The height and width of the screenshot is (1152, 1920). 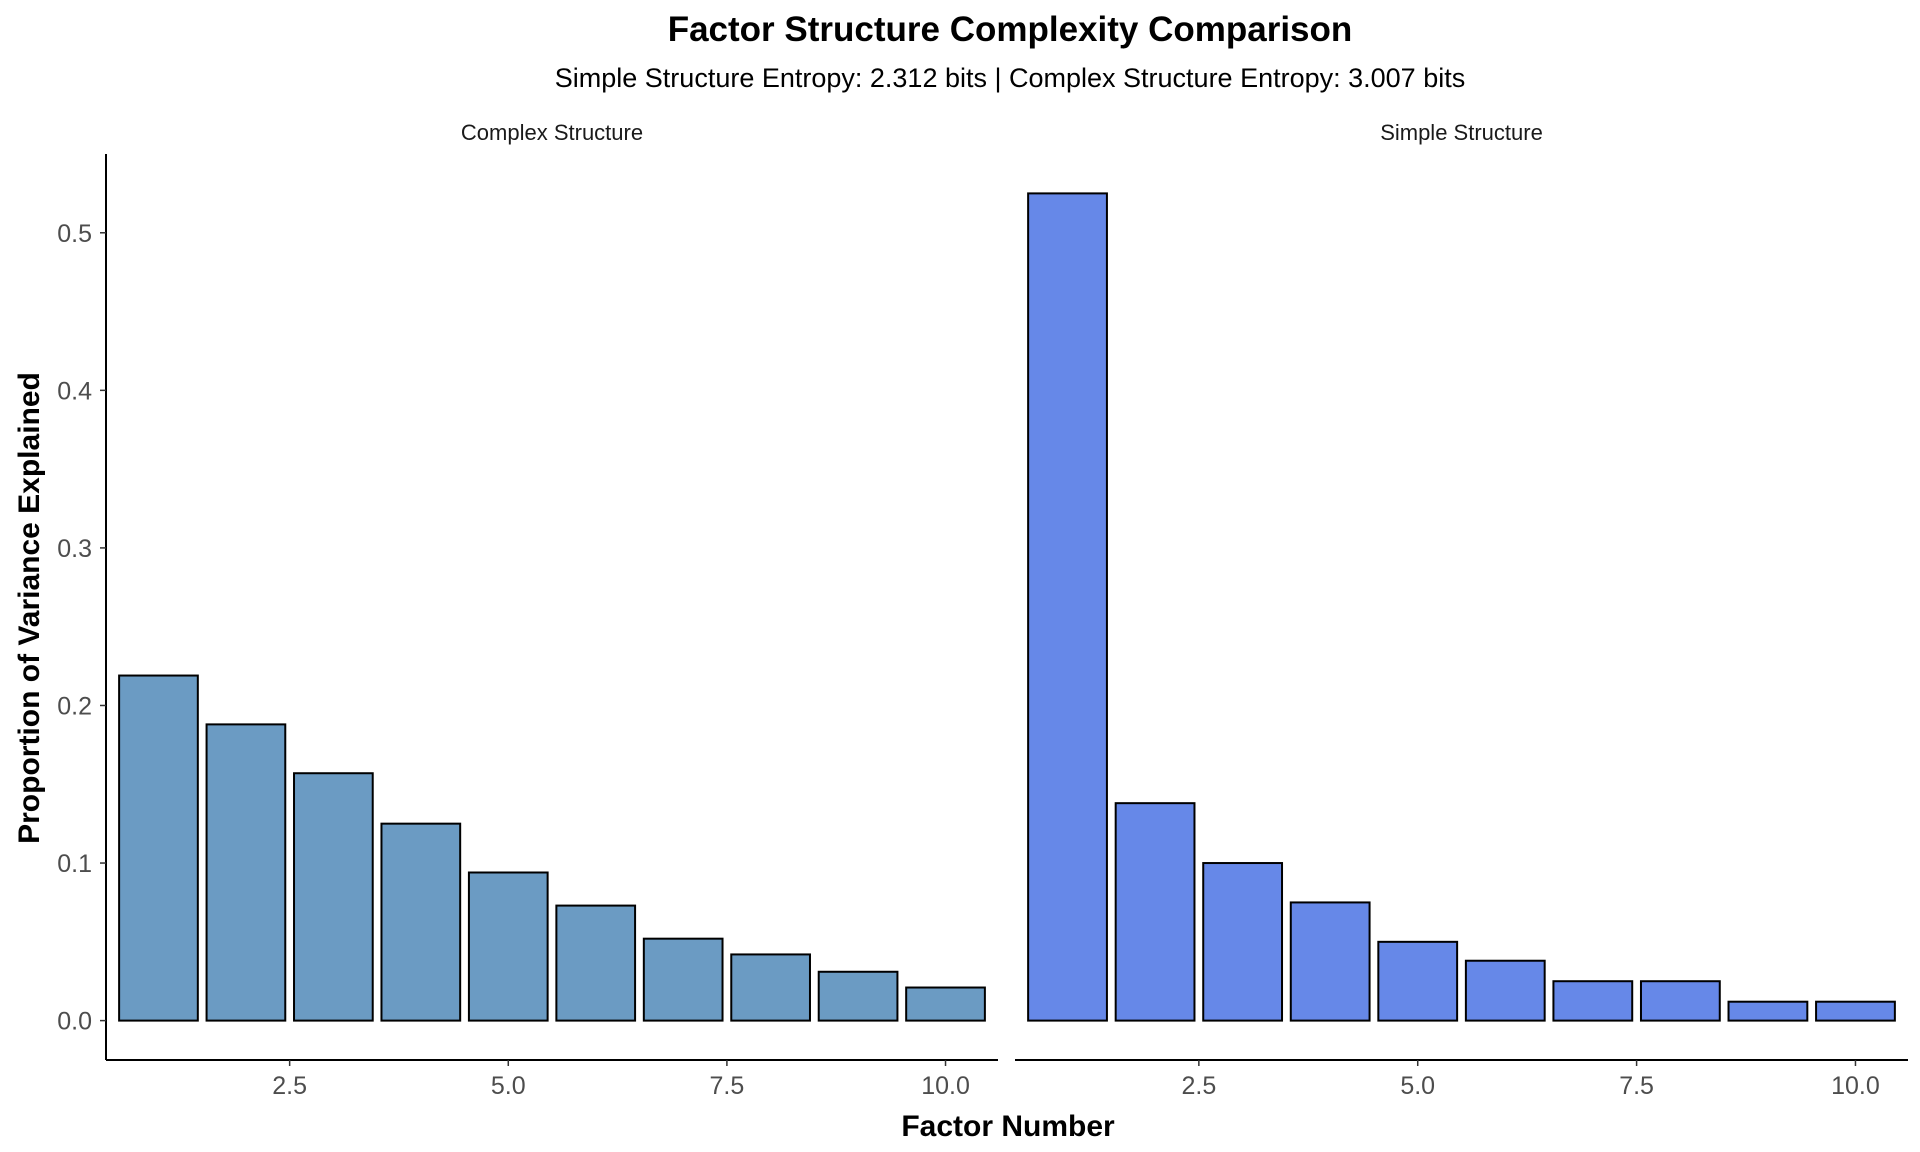 What do you see at coordinates (552, 132) in the screenshot?
I see `facet-strip-label: Complex Structure` at bounding box center [552, 132].